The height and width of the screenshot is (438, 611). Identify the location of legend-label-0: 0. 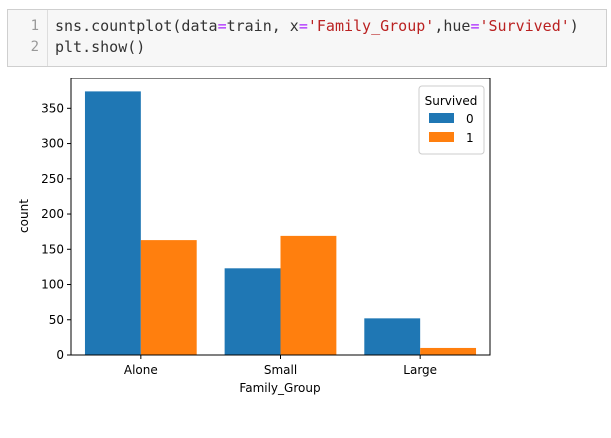
(470, 119).